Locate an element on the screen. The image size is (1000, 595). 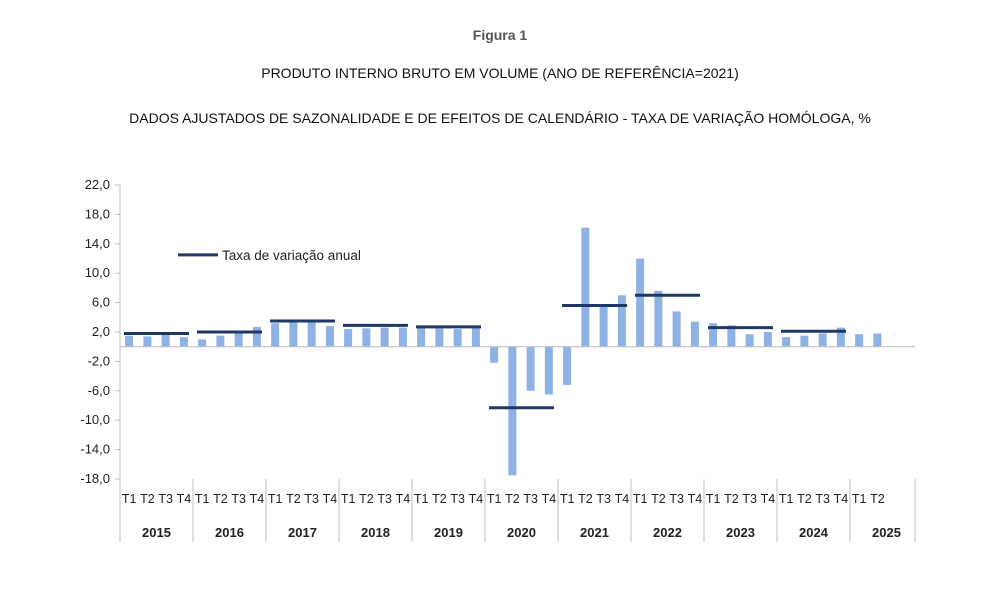
bar-2022-T4 is located at coordinates (694, 334).